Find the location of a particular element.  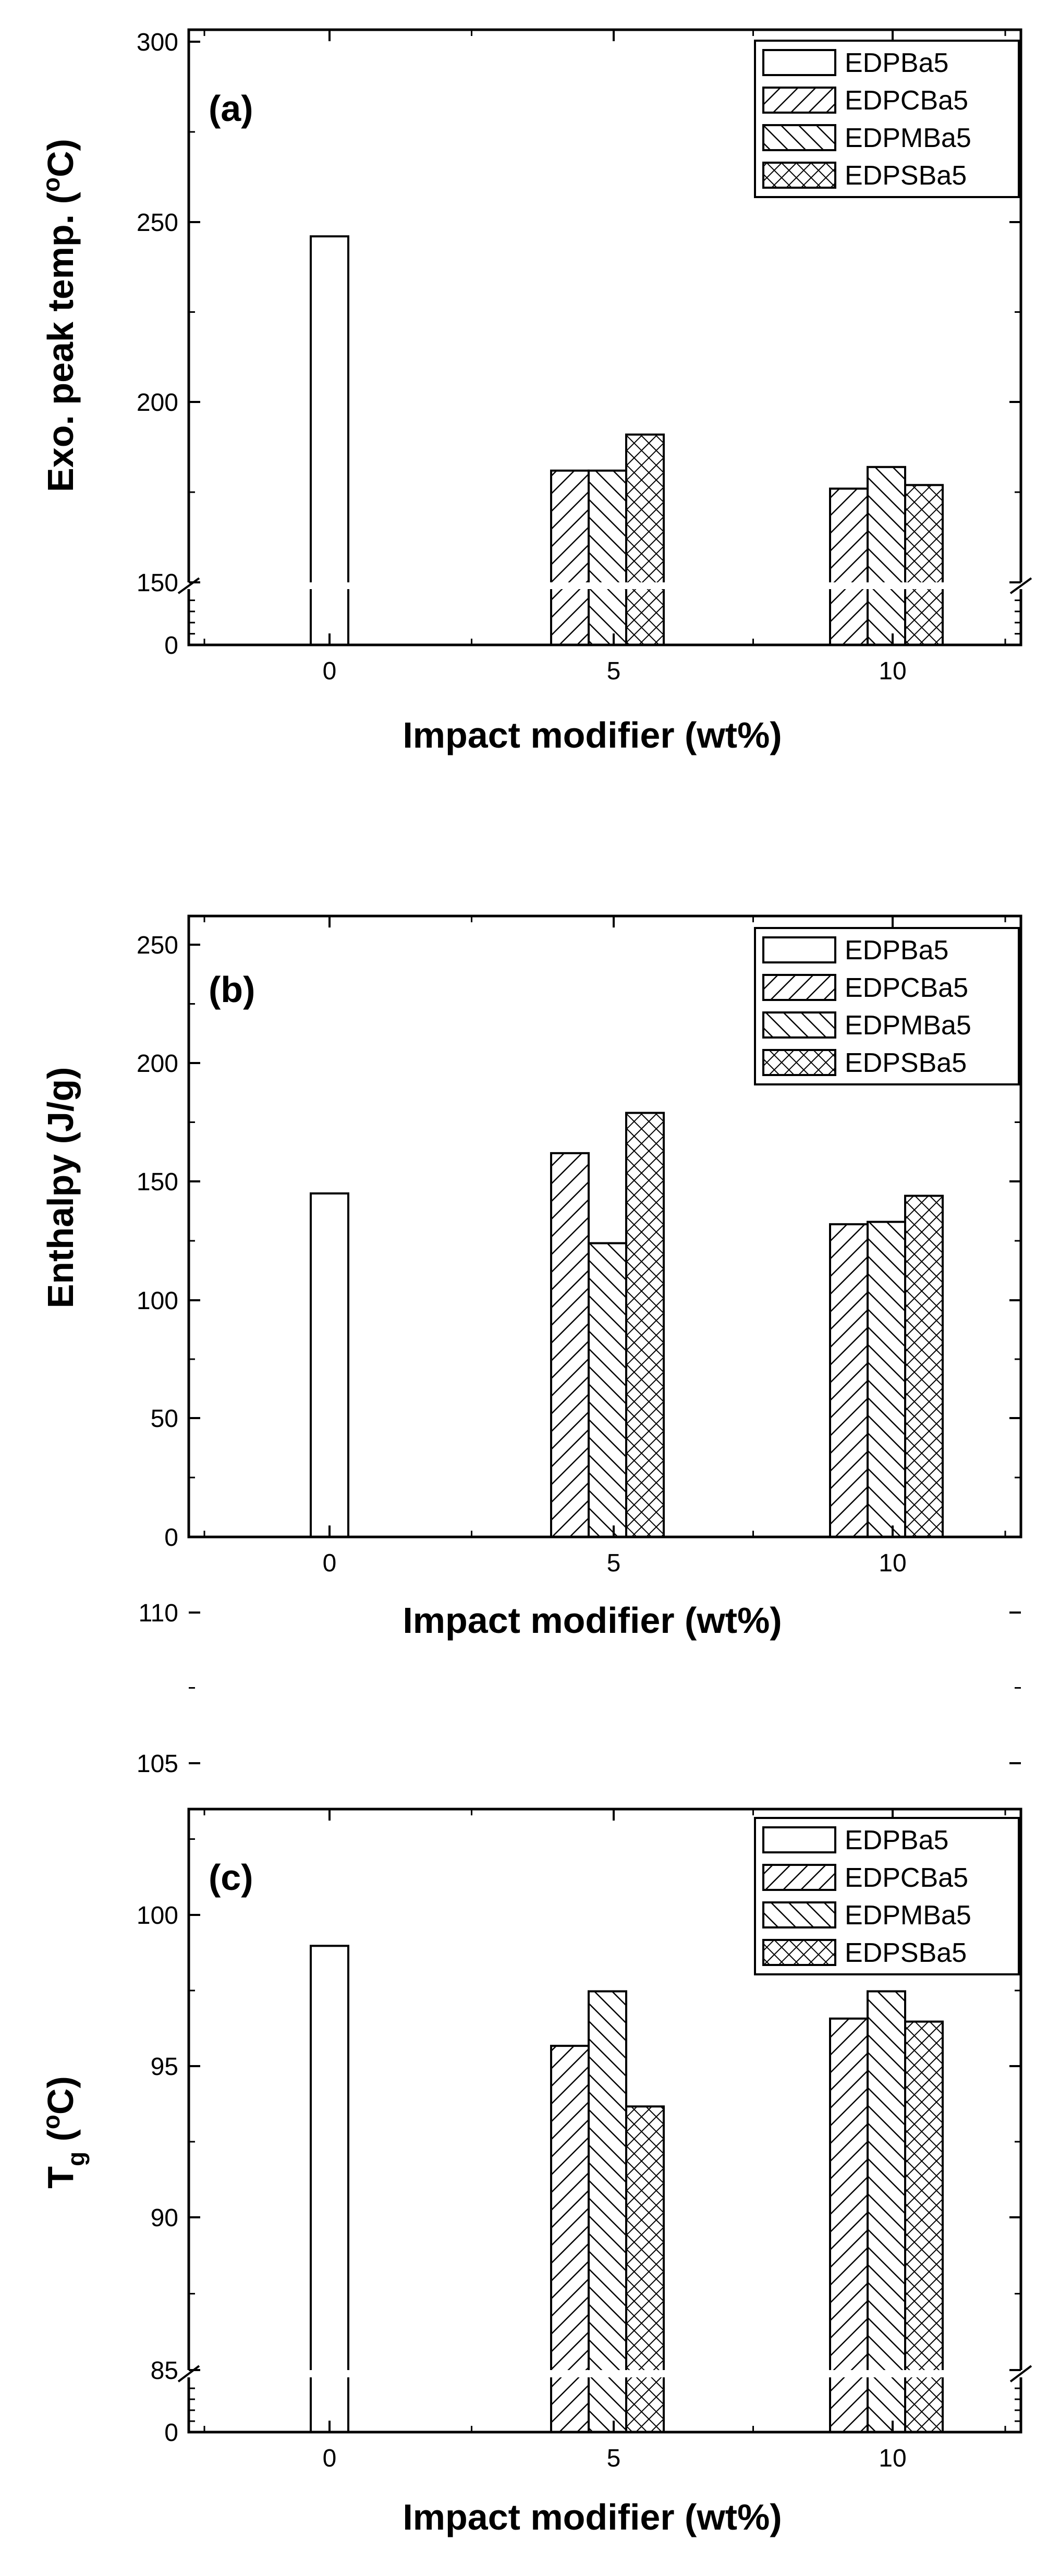

y-axis-title: Tg (oC) is located at coordinates (64, 2132).